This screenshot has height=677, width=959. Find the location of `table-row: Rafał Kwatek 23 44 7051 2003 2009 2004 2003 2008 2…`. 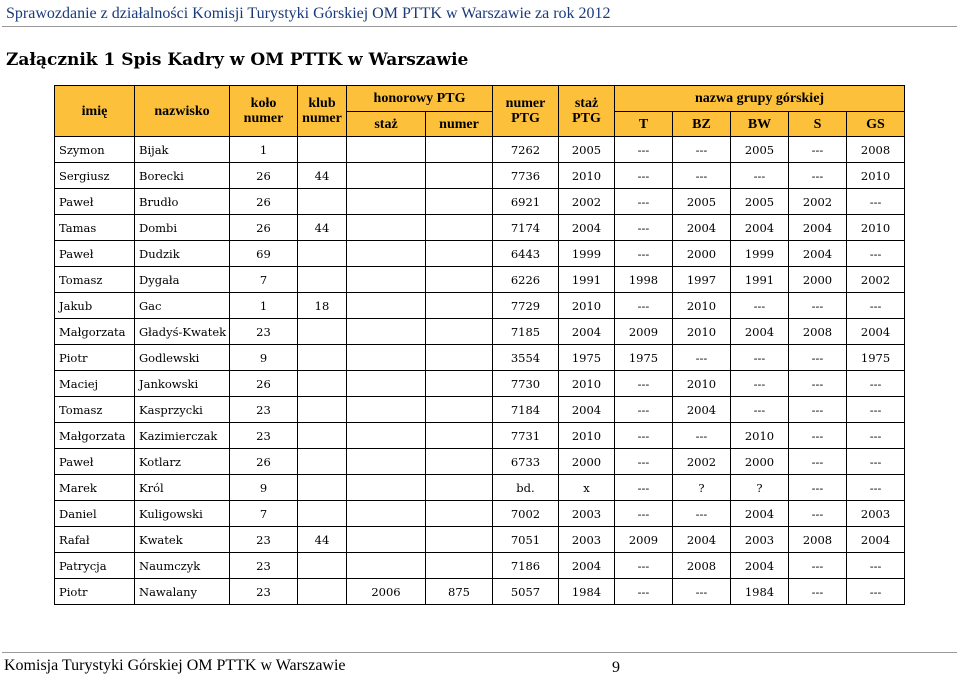

table-row: Rafał Kwatek 23 44 7051 2003 2009 2004 2003 2008 2… is located at coordinates (480, 539).